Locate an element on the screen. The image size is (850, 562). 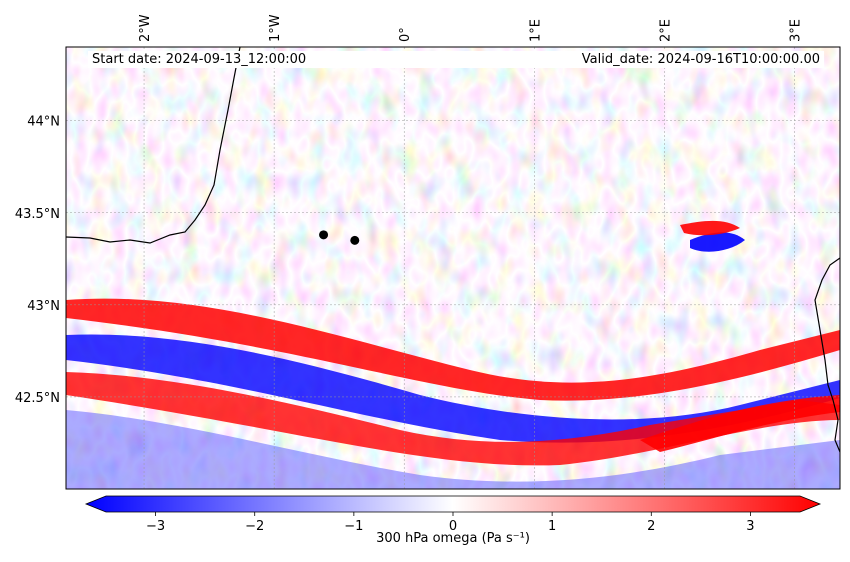
colorbar-label: 300 hPa omega (Pa s⁻¹) is located at coordinates (453, 538).